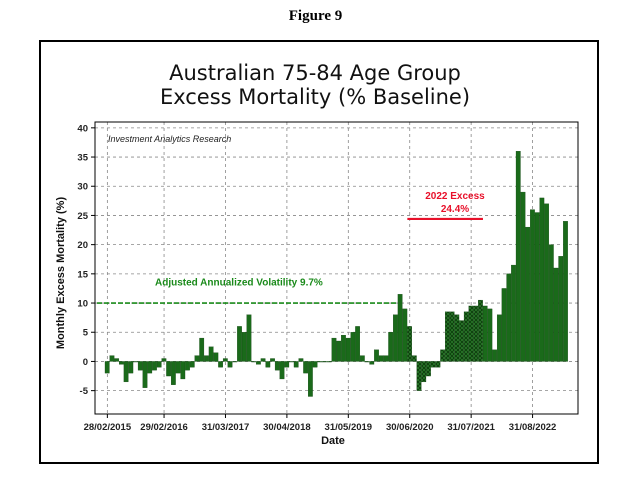 The width and height of the screenshot is (631, 489). I want to click on y-tick-label: 40, so click(82, 128).